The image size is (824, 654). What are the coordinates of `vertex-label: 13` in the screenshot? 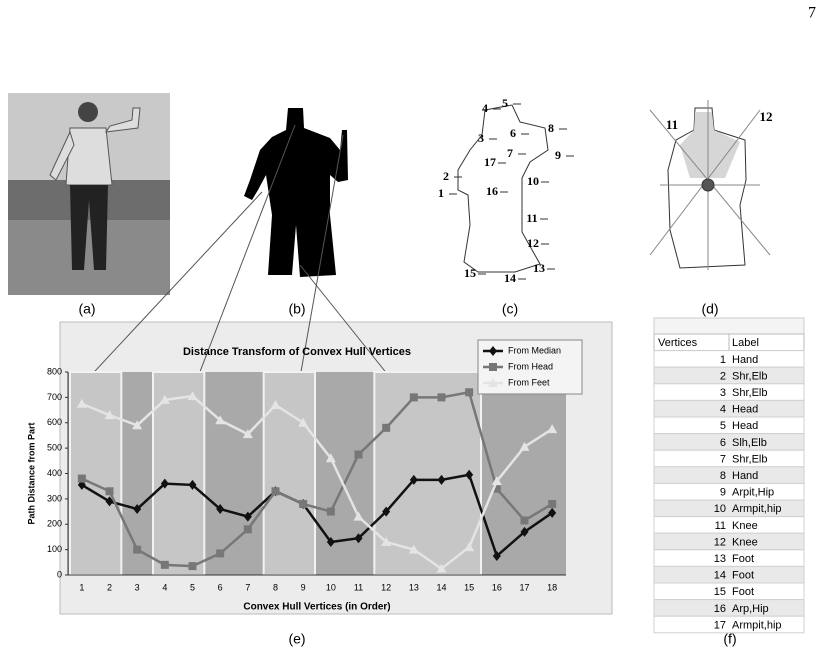 It's located at (539, 268).